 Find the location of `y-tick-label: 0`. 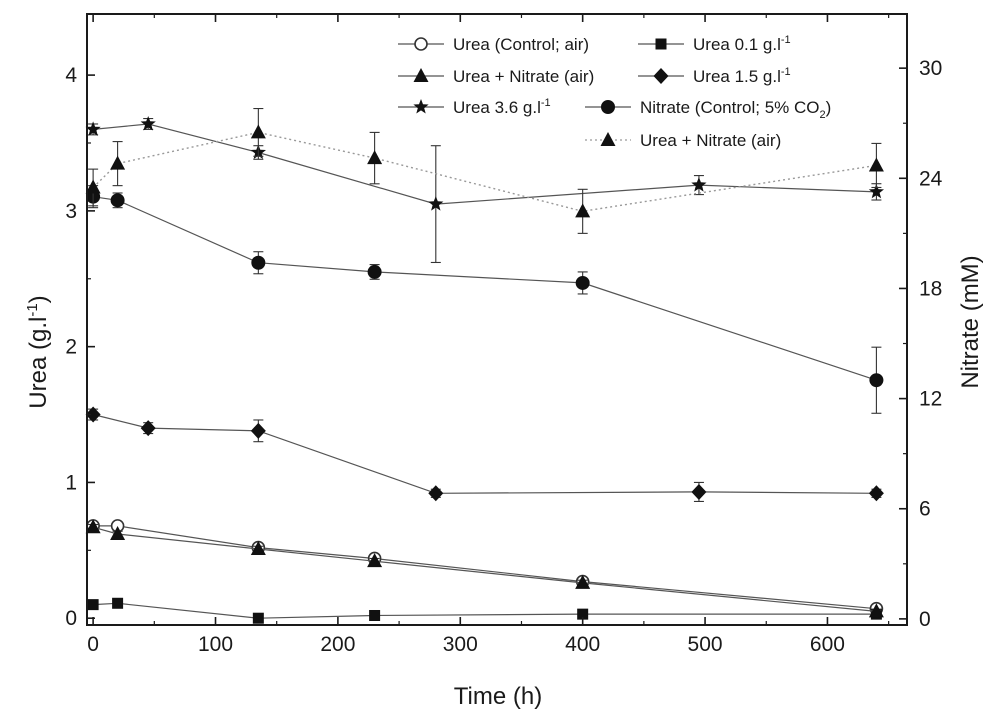

y-tick-label: 0 is located at coordinates (71, 618).